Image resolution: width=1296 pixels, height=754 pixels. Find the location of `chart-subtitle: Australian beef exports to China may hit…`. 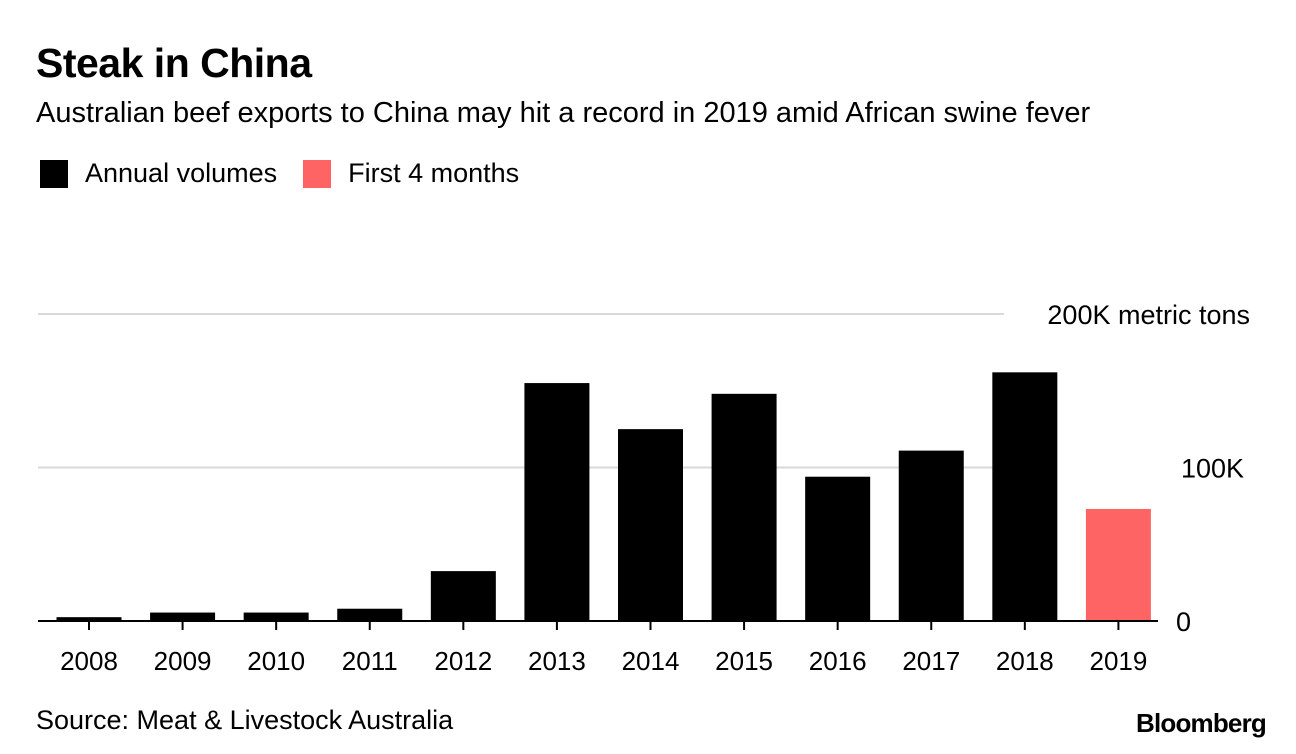

chart-subtitle: Australian beef exports to China may hit… is located at coordinates (563, 113).